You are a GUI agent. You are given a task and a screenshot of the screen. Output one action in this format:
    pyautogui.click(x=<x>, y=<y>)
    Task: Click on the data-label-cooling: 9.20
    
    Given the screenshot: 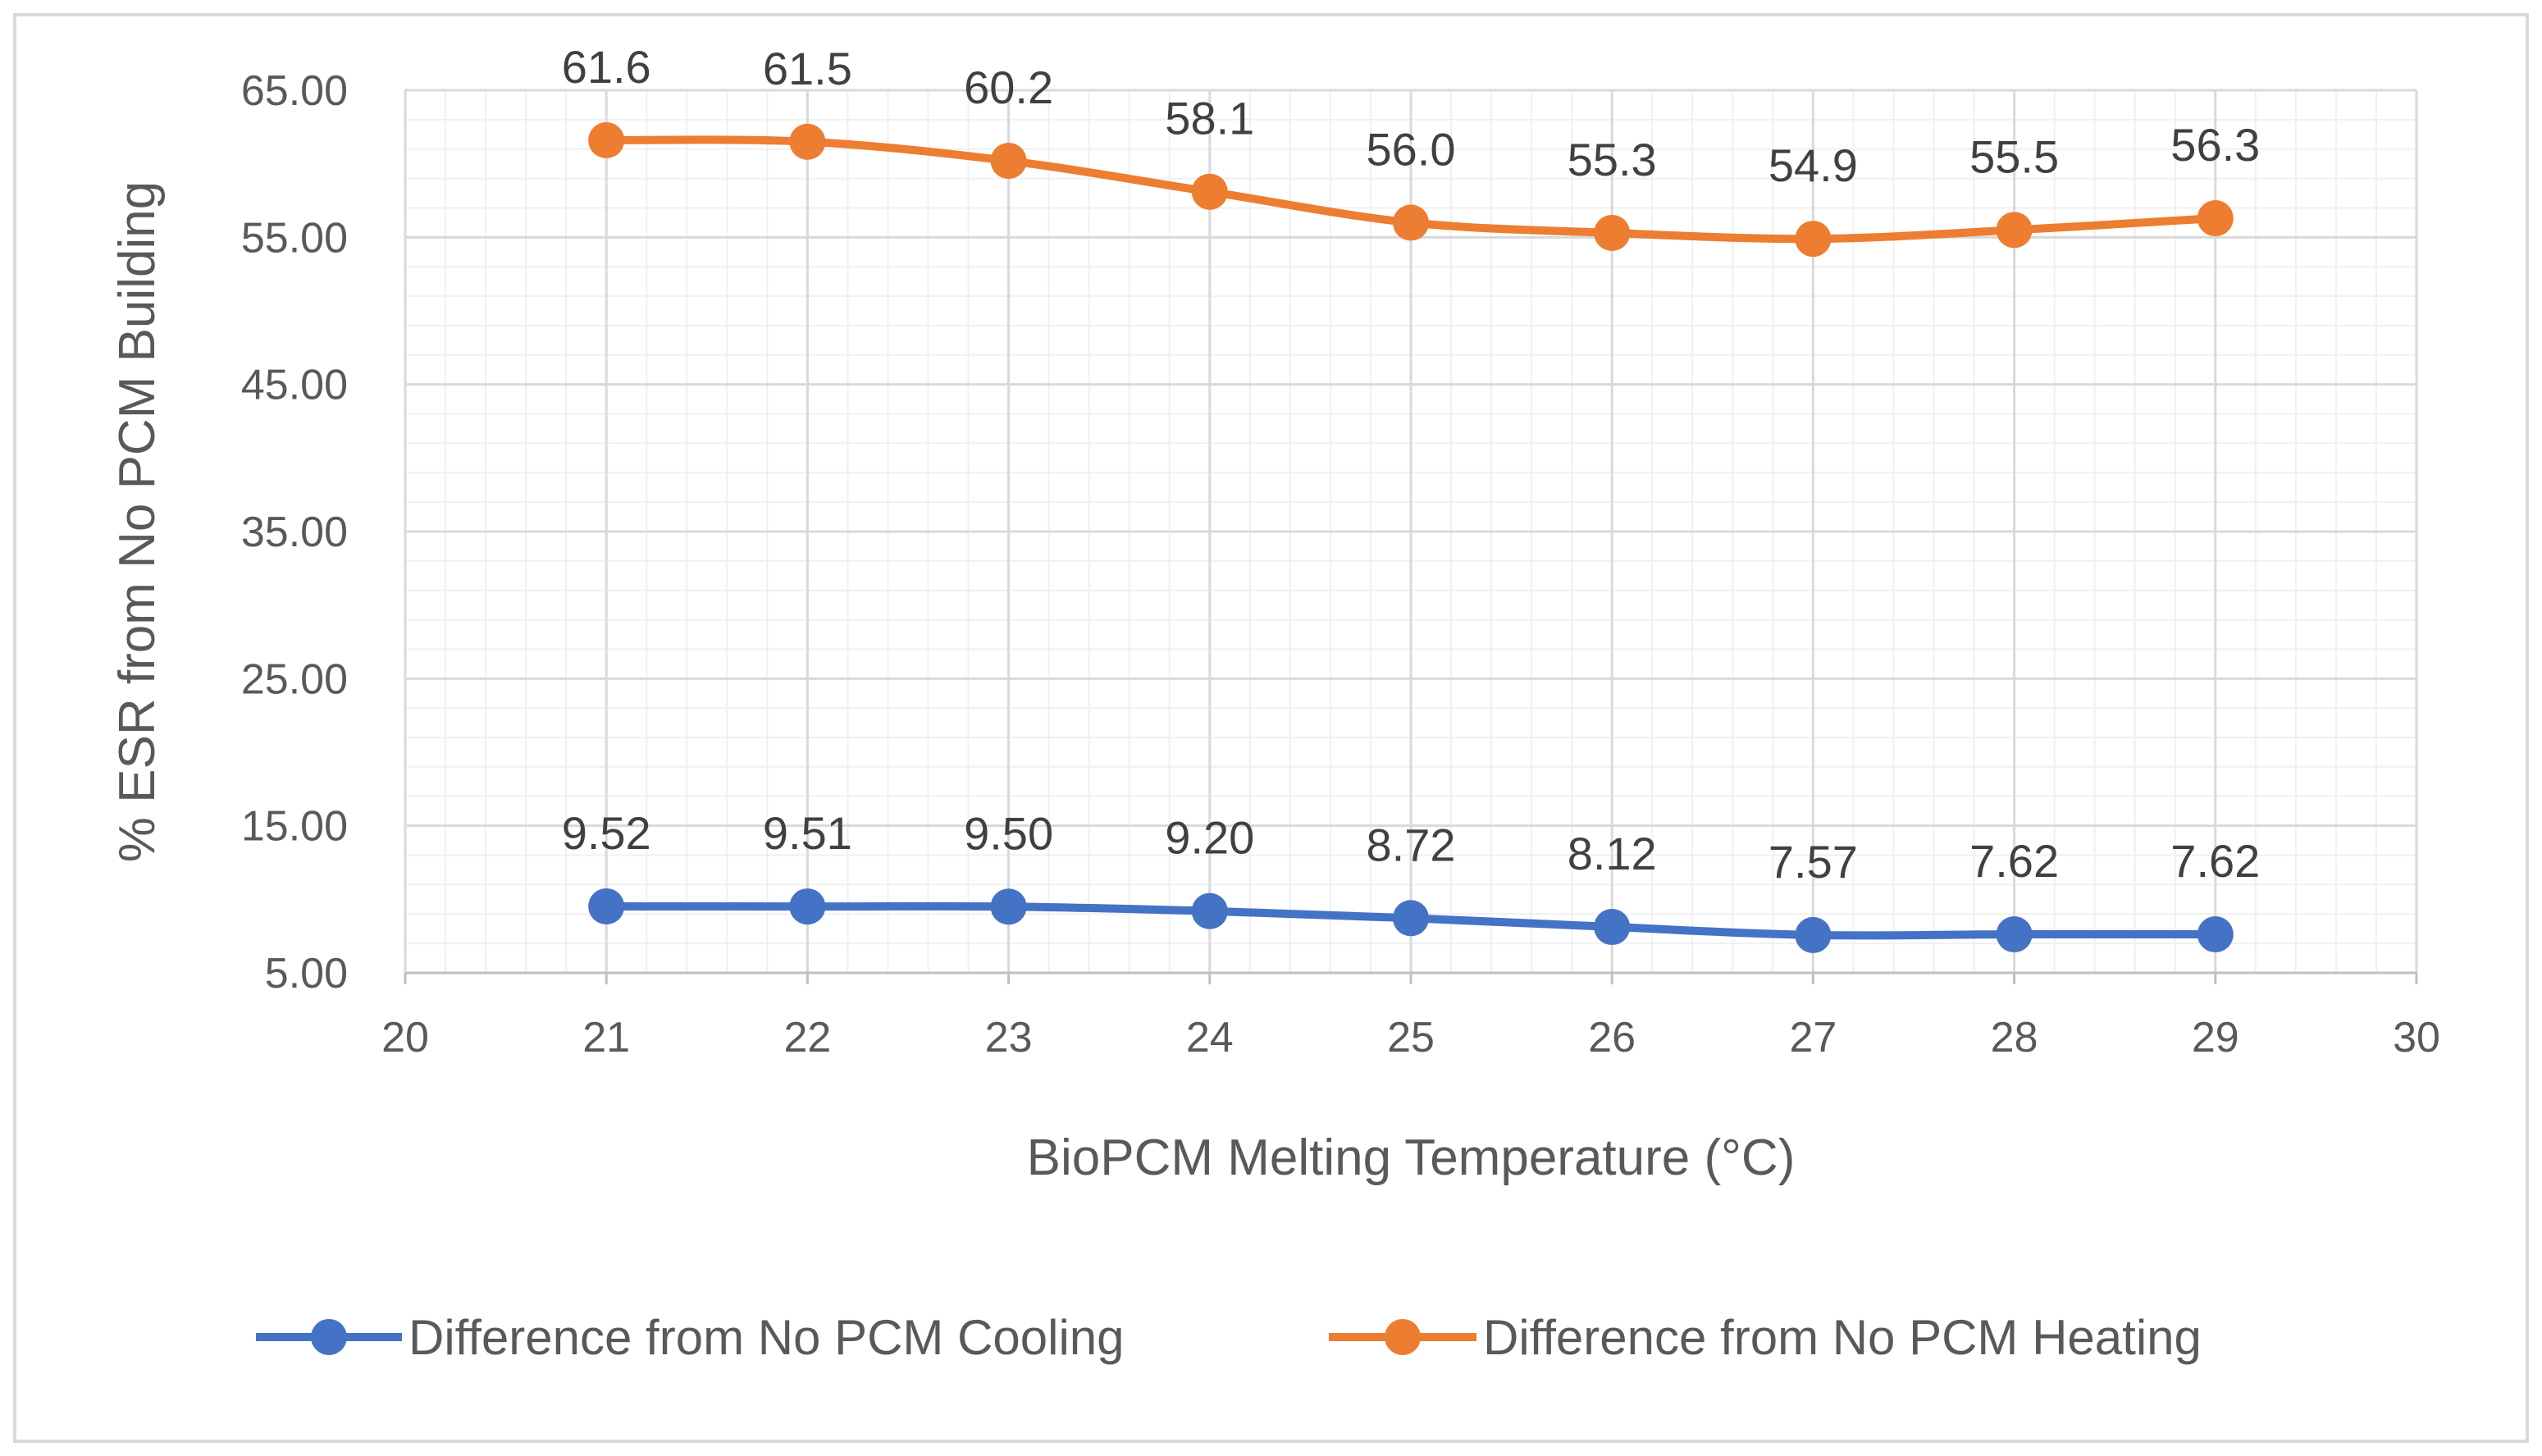 What is the action you would take?
    pyautogui.click(x=1210, y=838)
    